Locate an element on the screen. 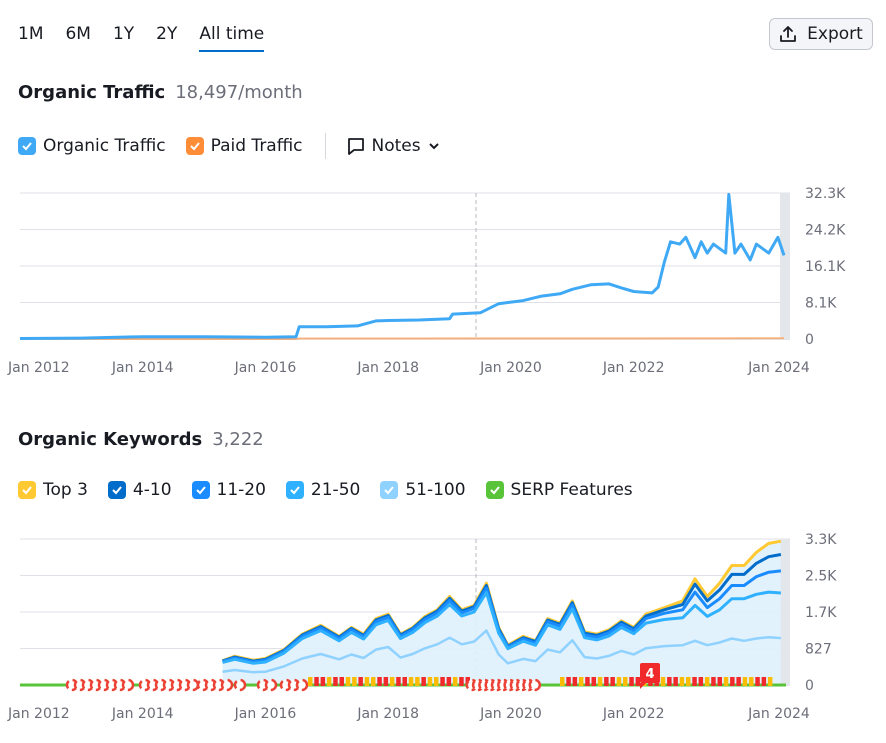  notes-dropdown: Notes is located at coordinates (396, 146).